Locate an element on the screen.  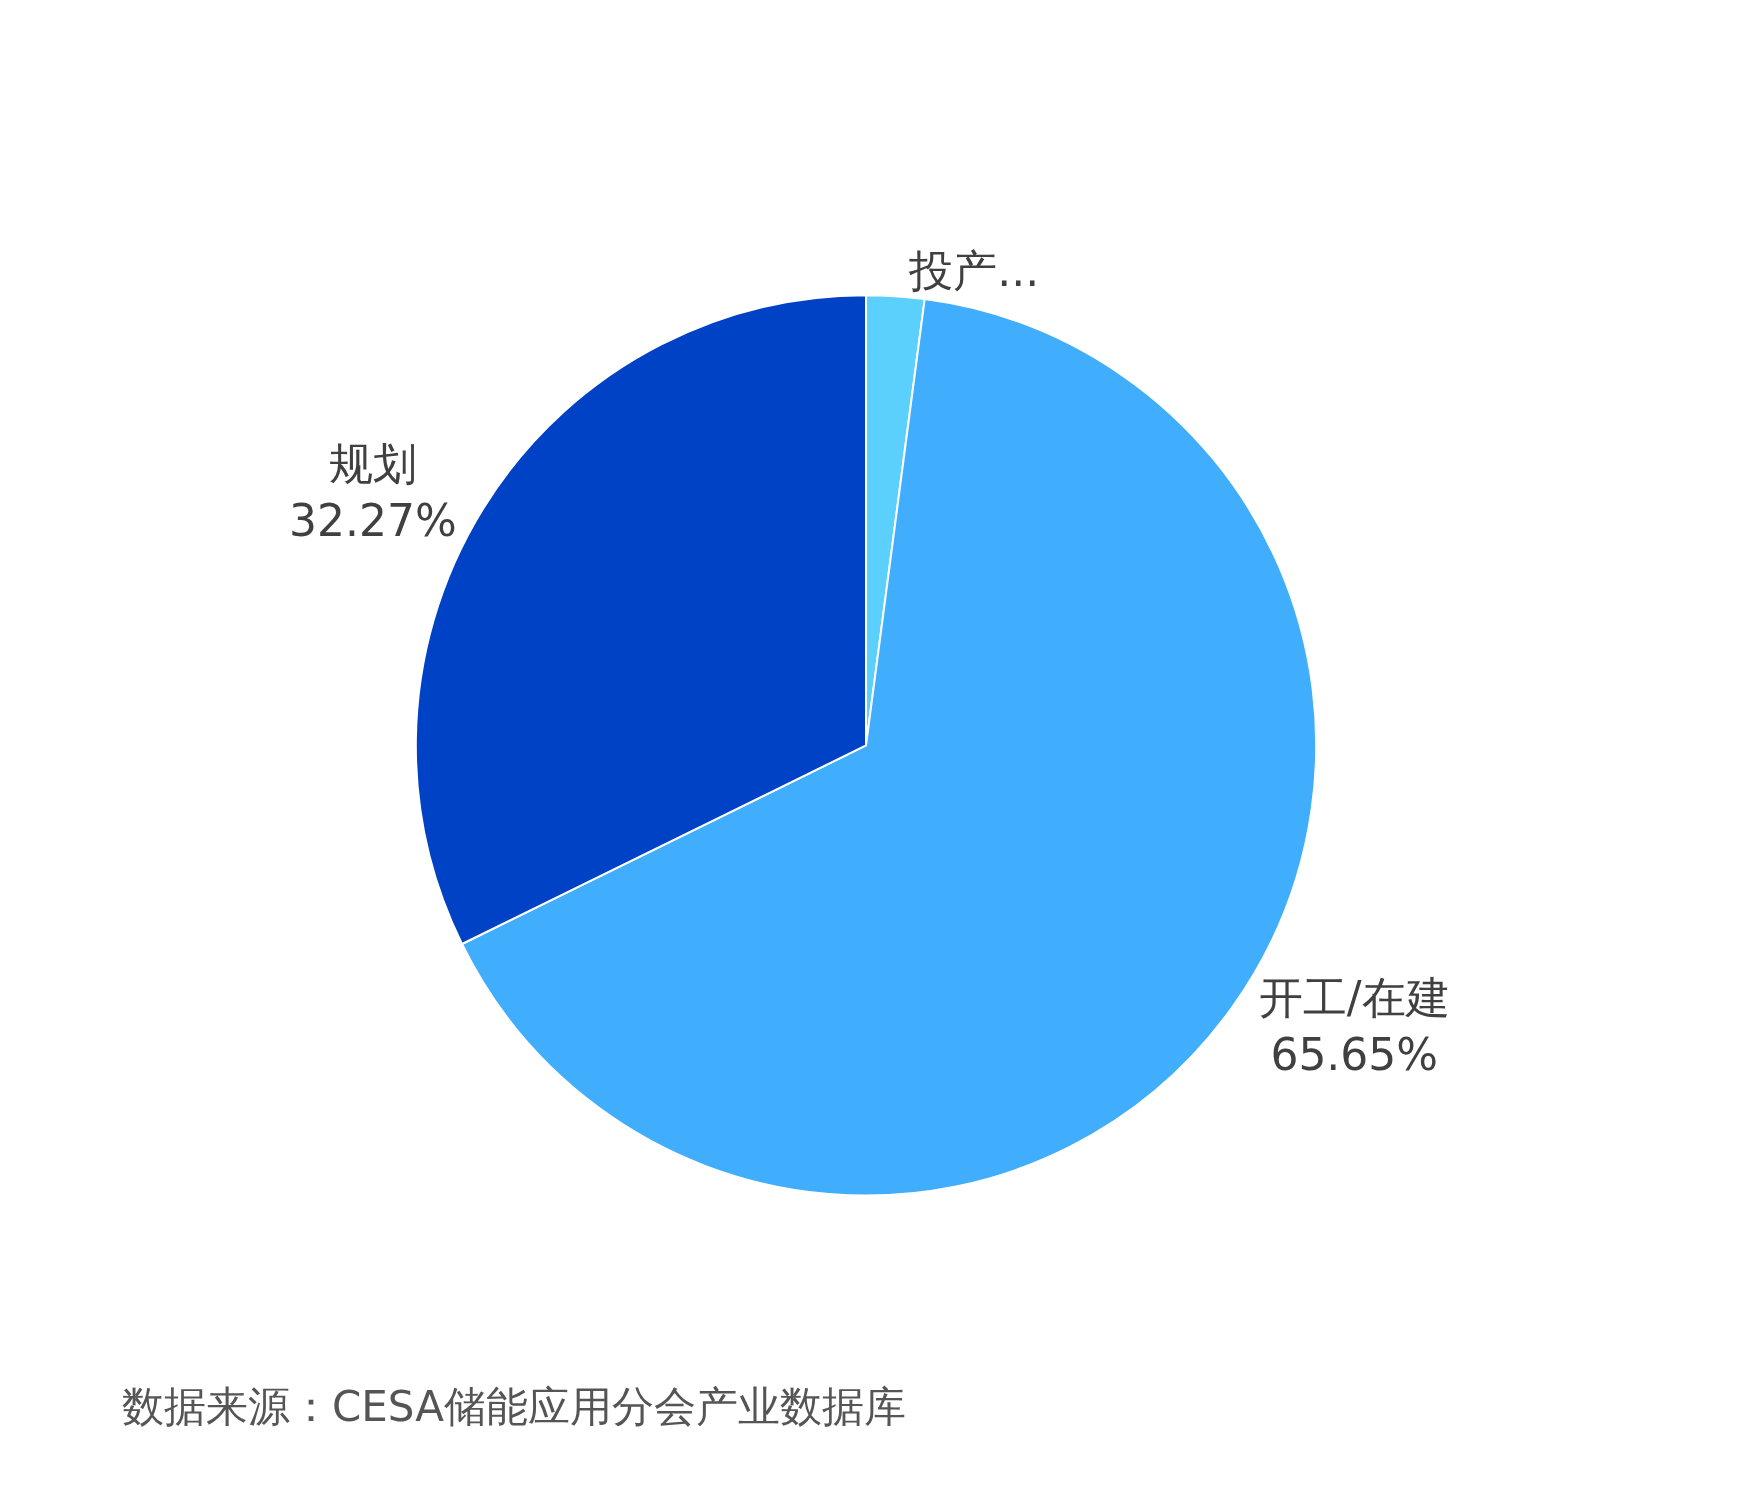
slice-label: 开工/在建 is located at coordinates (1354, 998).